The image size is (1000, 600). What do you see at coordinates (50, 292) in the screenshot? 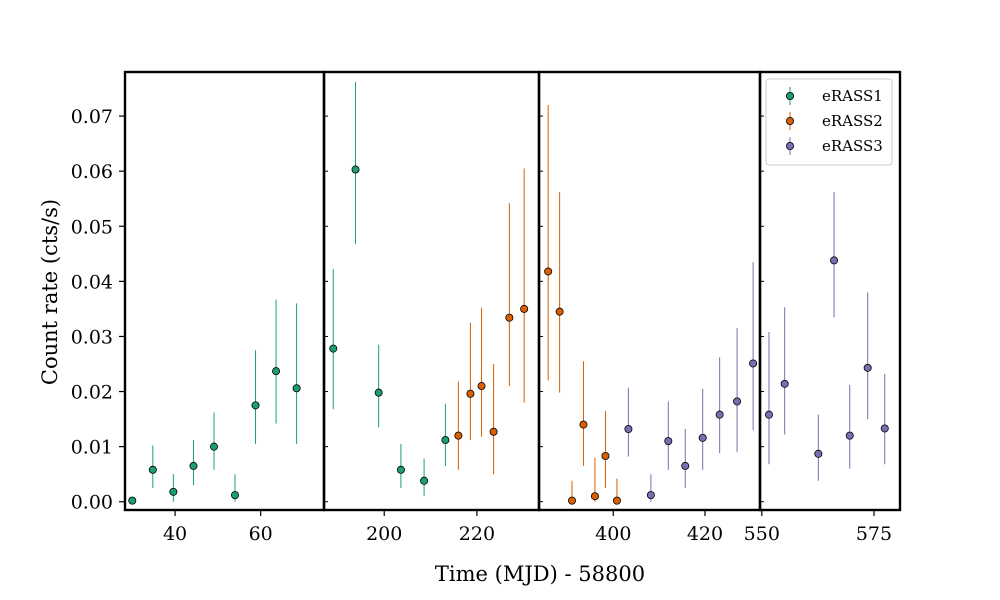
I see `y-axis-label: Count rate (cts/s)` at bounding box center [50, 292].